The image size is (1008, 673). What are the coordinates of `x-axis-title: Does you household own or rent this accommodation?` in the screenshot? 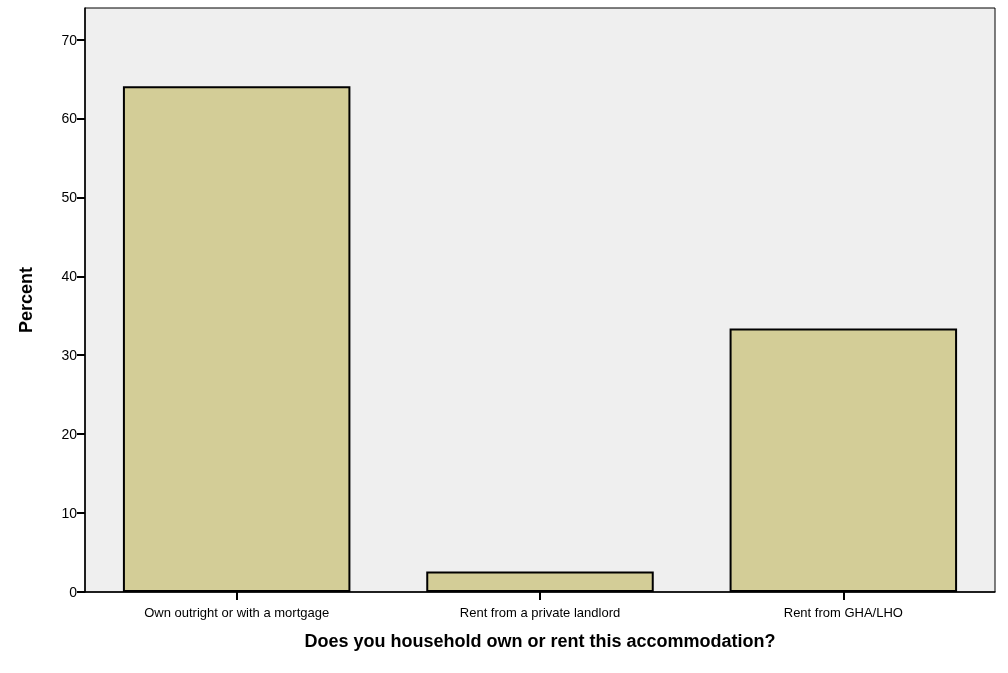 It's located at (540, 641).